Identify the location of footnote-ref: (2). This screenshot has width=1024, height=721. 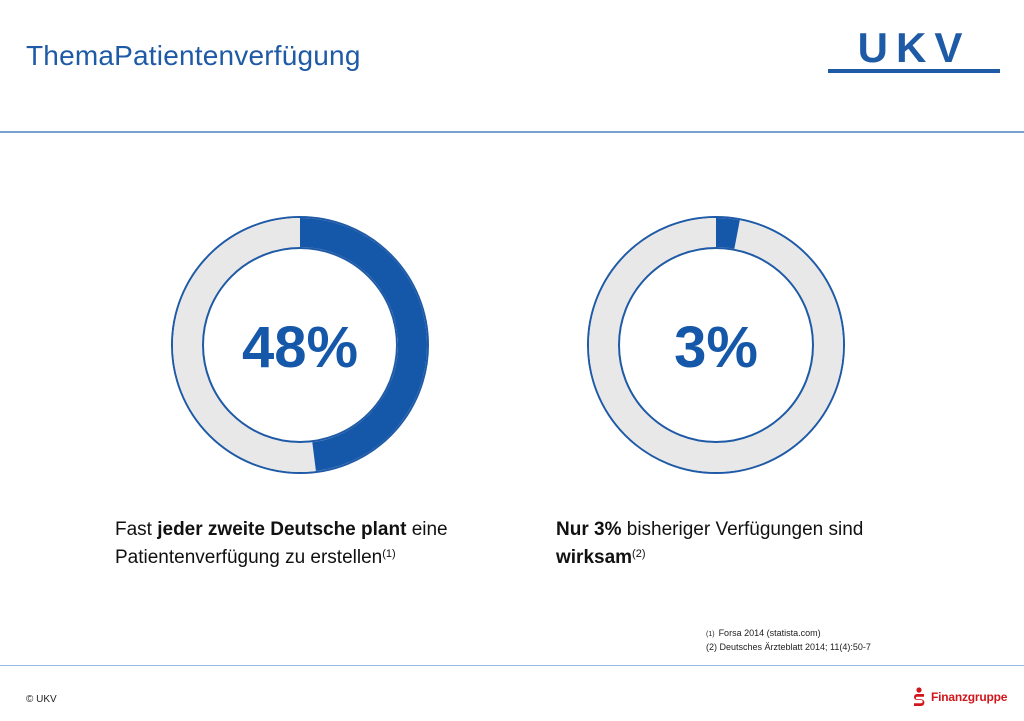
(639, 554).